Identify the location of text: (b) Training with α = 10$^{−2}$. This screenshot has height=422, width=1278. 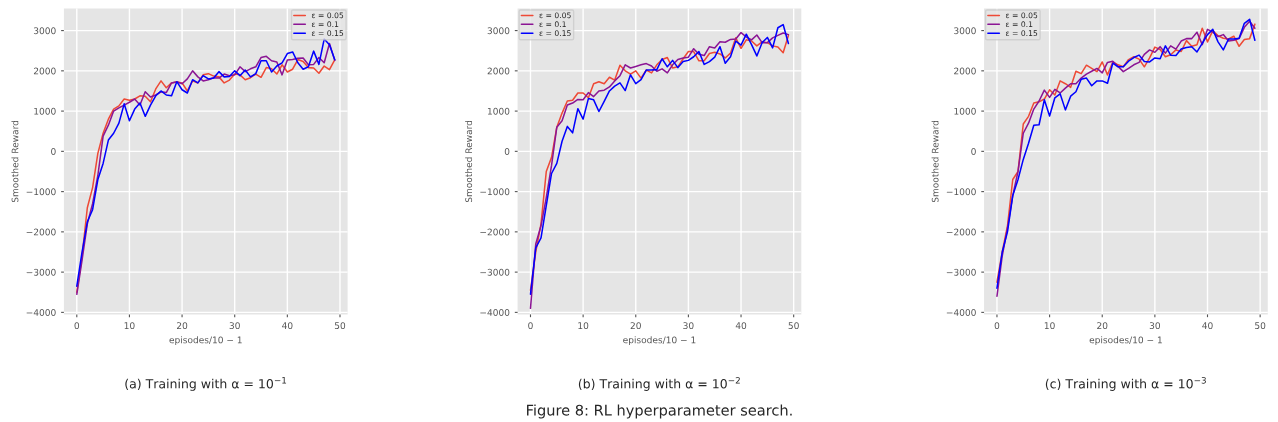
(659, 384).